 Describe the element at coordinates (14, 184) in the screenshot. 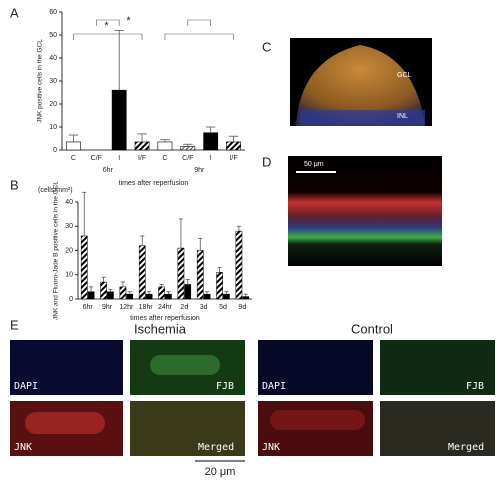

I see `panel-label: B` at that location.